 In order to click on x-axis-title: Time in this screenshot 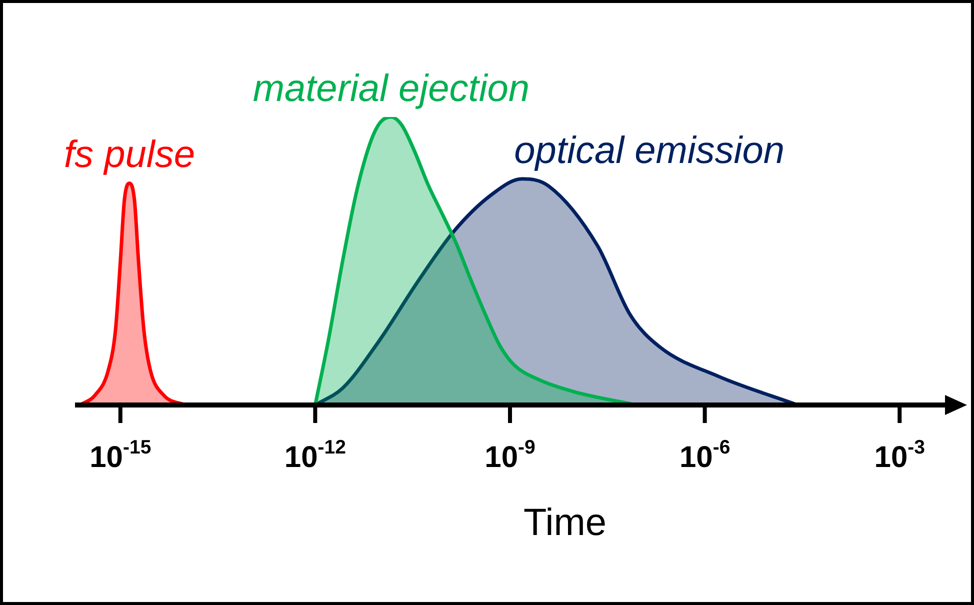, I will do `click(565, 523)`.